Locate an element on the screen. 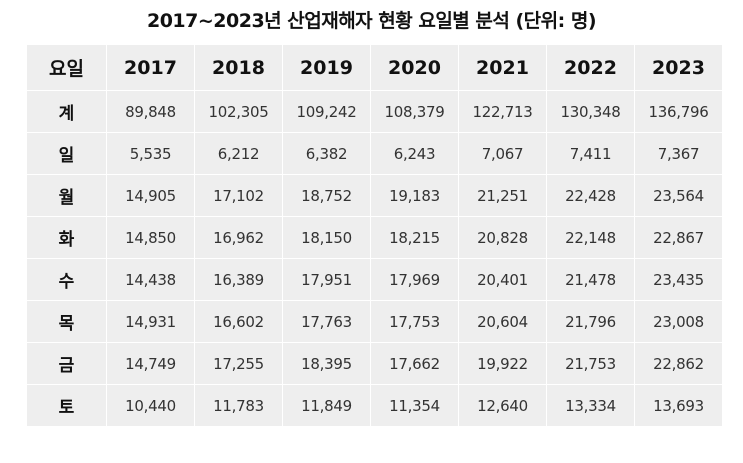 Image resolution: width=743 pixels, height=463 pixels. value-cell: 17,969 is located at coordinates (414, 279).